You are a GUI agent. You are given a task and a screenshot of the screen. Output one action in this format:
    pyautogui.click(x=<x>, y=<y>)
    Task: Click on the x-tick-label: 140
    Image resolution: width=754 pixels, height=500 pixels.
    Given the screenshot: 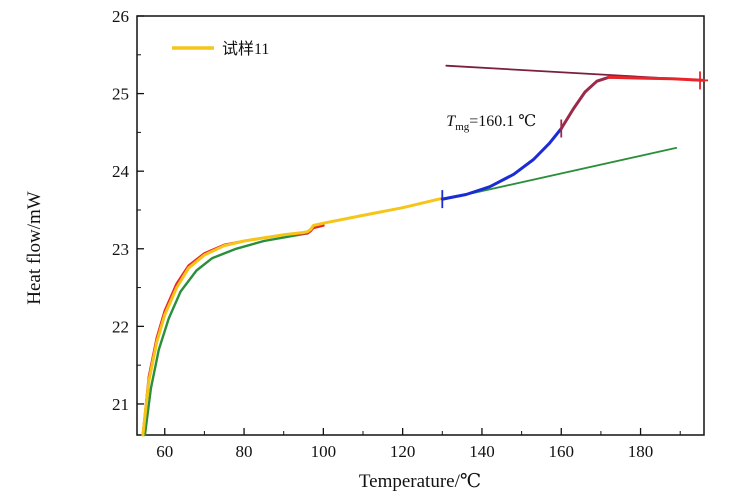 What is the action you would take?
    pyautogui.click(x=482, y=451)
    